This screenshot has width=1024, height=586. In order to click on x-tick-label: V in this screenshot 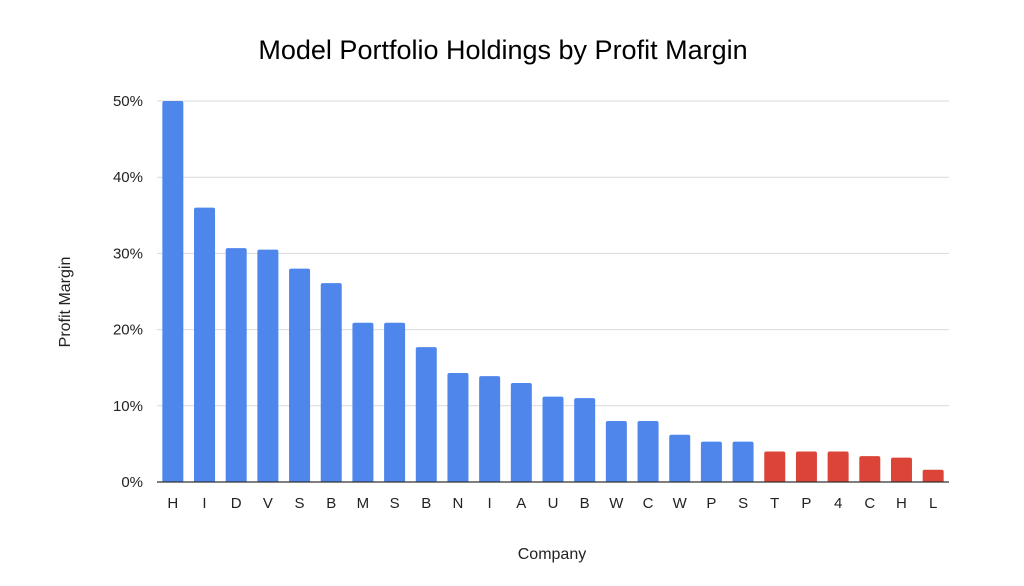, I will do `click(268, 503)`.